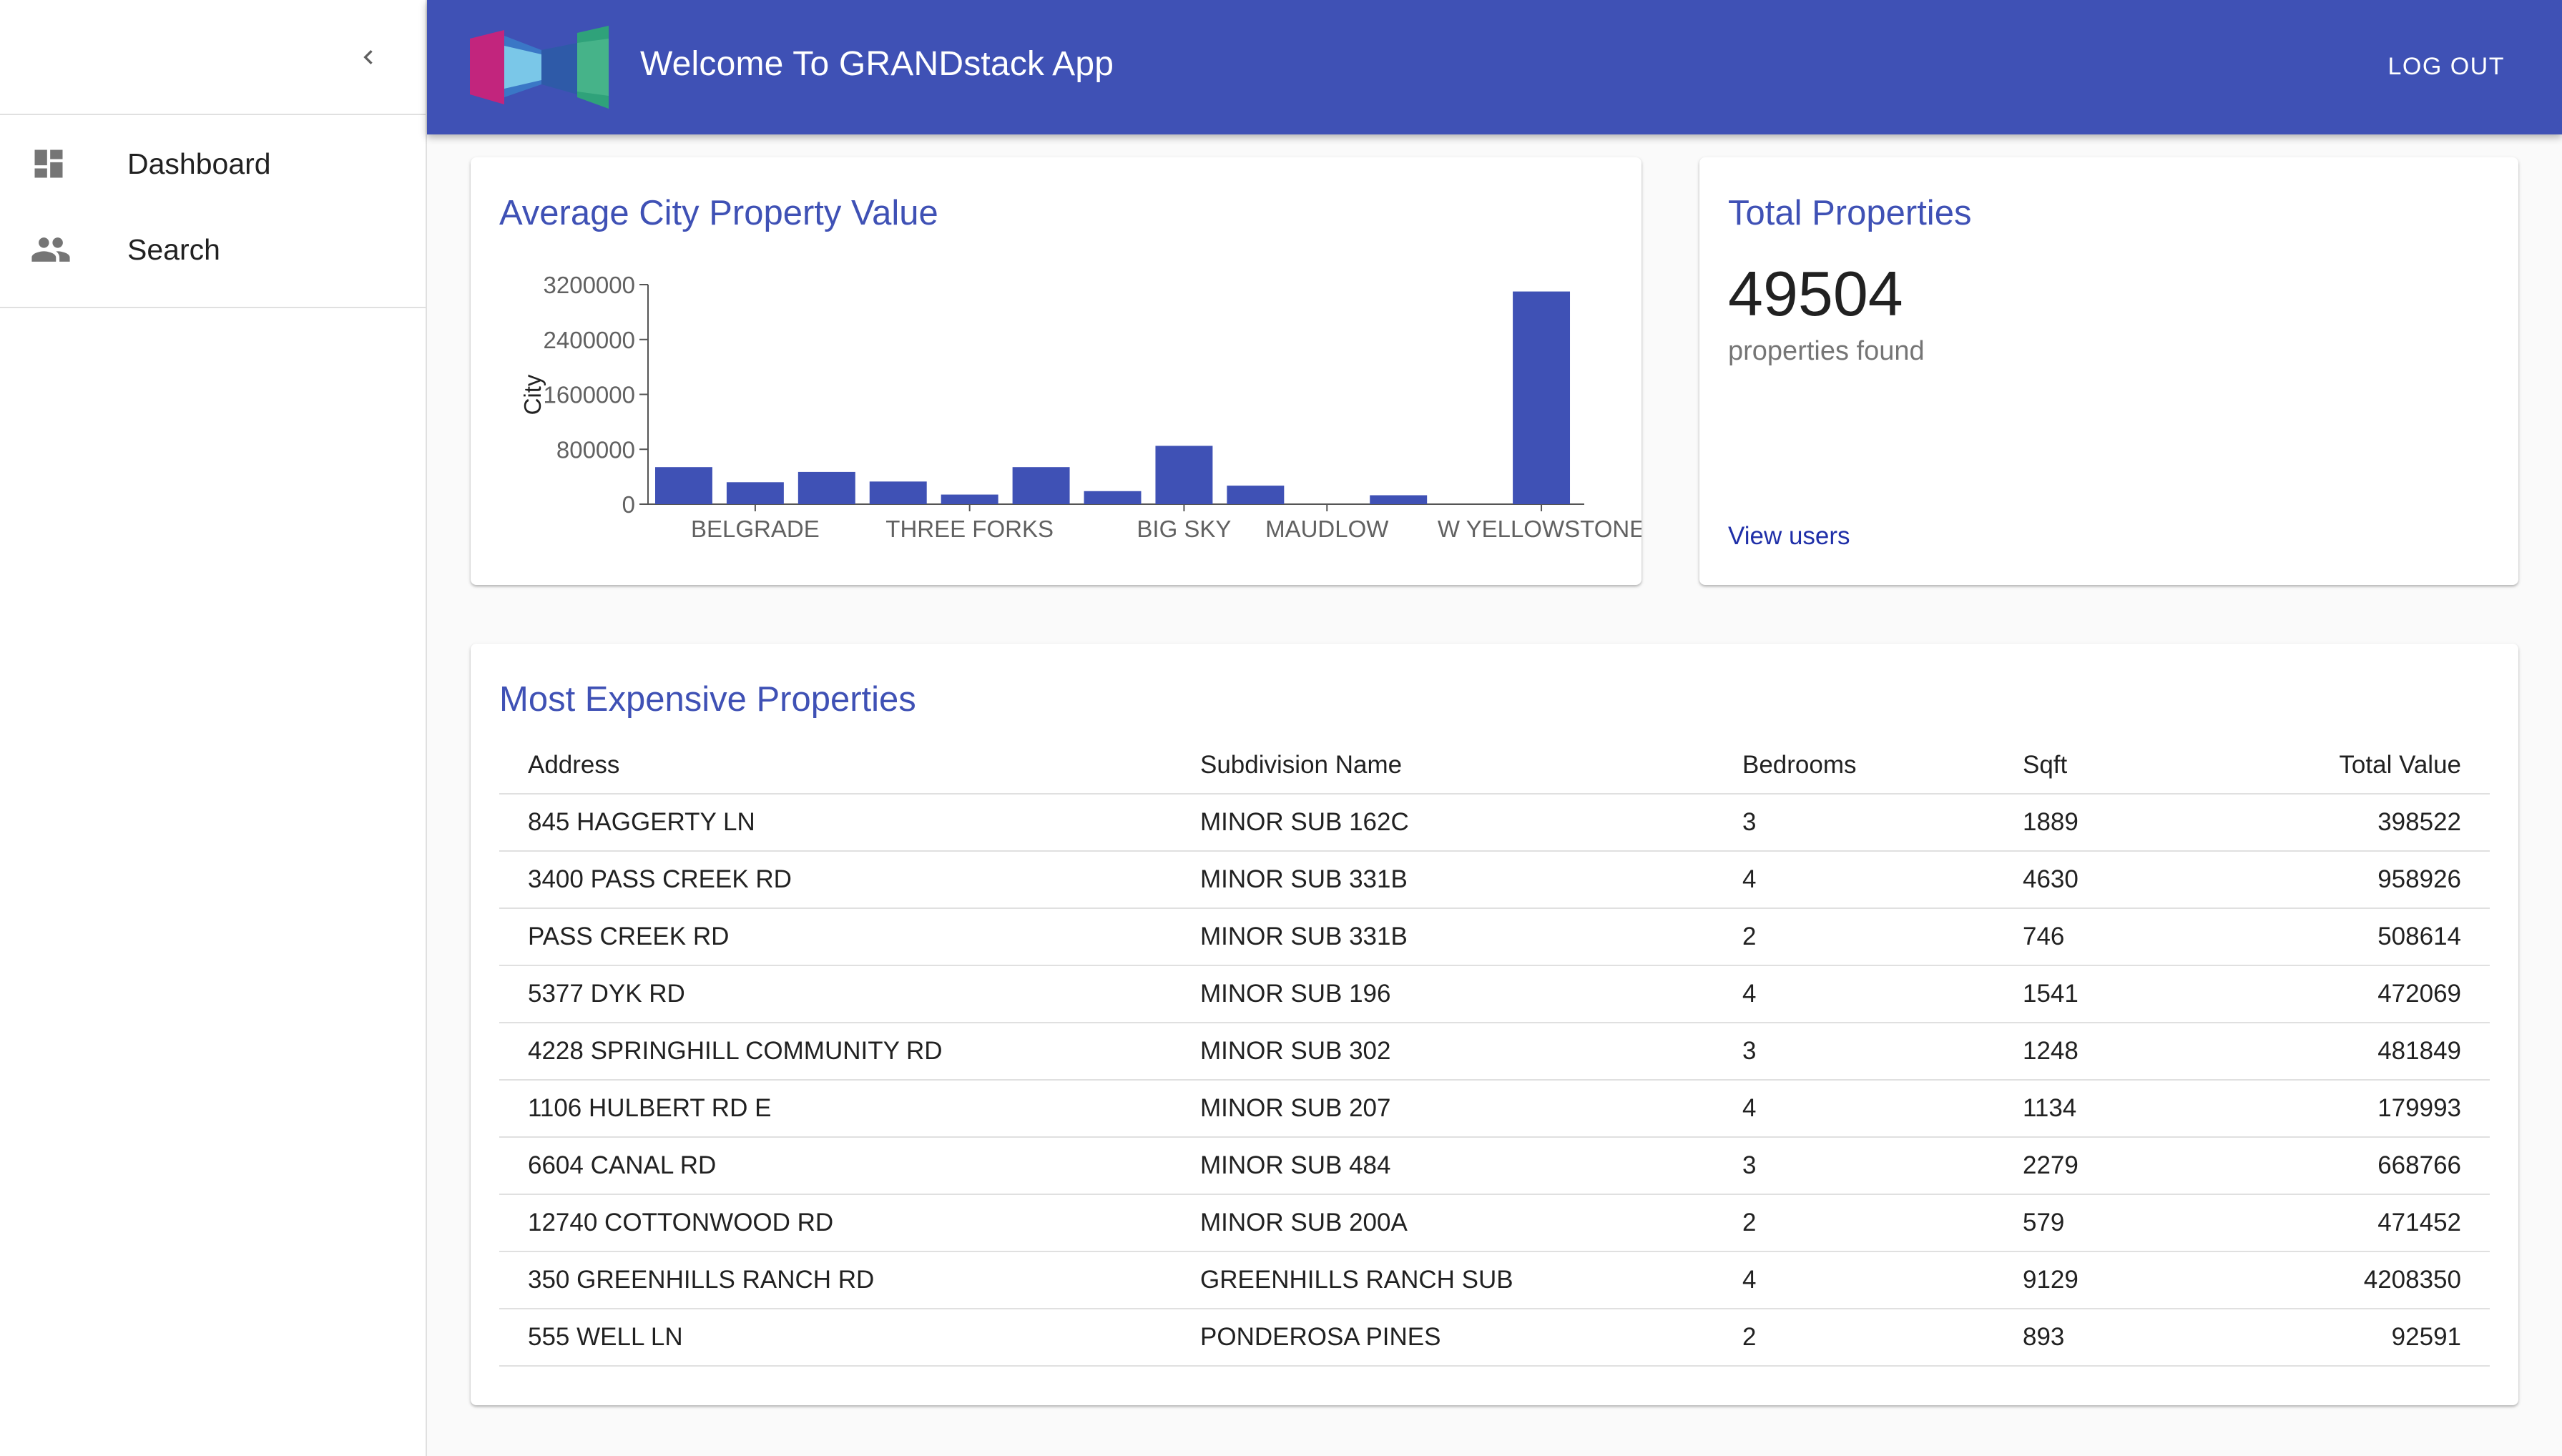 This screenshot has width=2562, height=1456. What do you see at coordinates (2446, 66) in the screenshot?
I see `logout-button: LOG OUT` at bounding box center [2446, 66].